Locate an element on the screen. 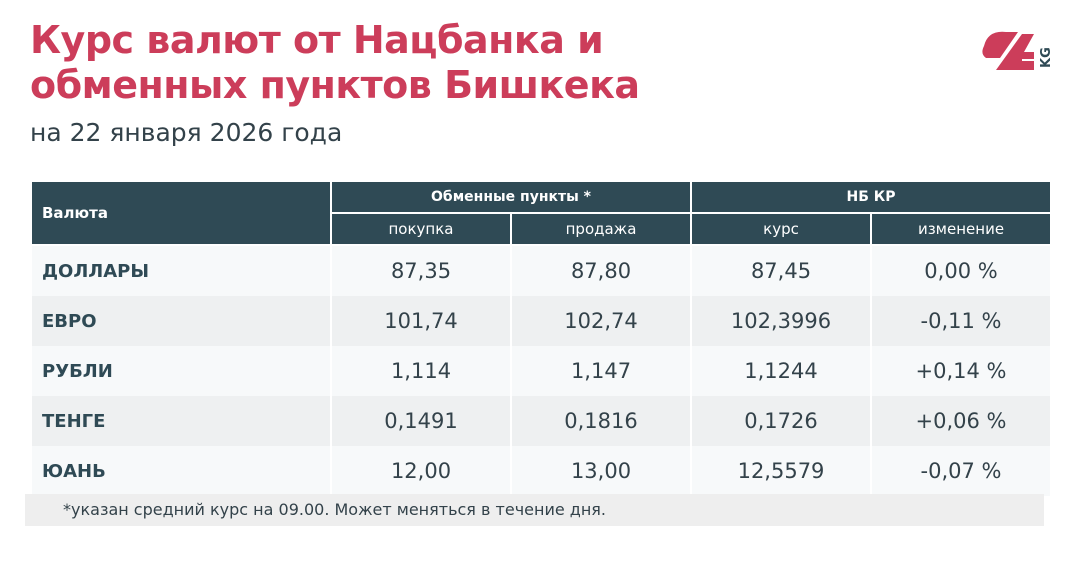  cell-sell: 102,74 is located at coordinates (601, 321).